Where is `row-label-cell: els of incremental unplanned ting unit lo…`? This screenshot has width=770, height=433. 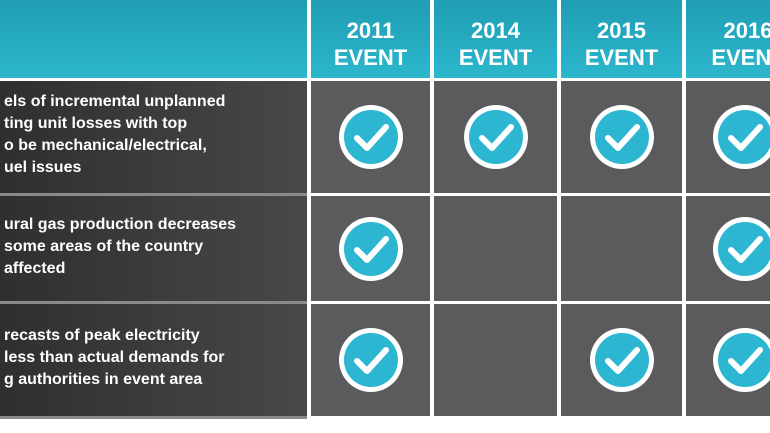 row-label-cell: els of incremental unplanned ting unit lo… is located at coordinates (153, 138).